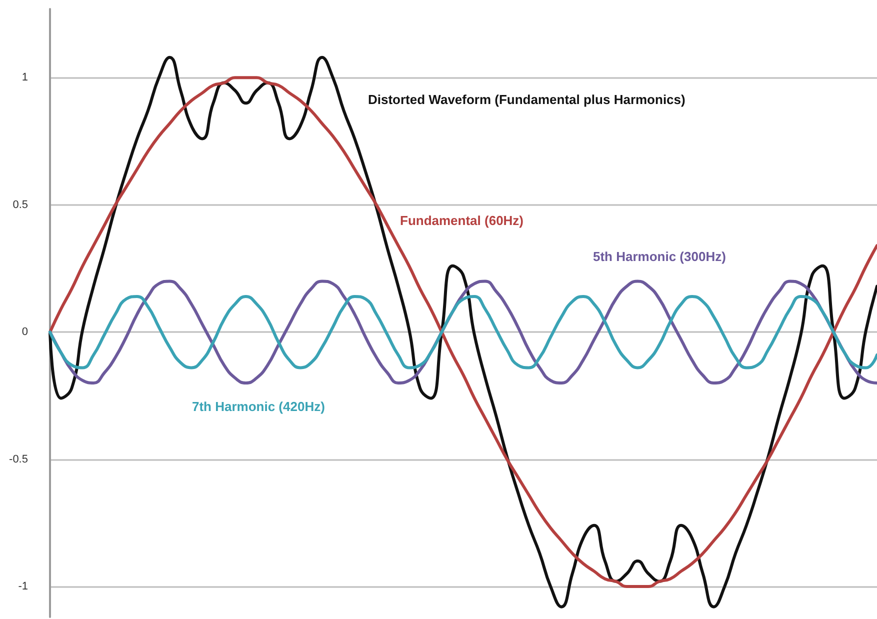 This screenshot has height=619, width=877. Describe the element at coordinates (23, 586) in the screenshot. I see `y-tick-label: -1` at that location.